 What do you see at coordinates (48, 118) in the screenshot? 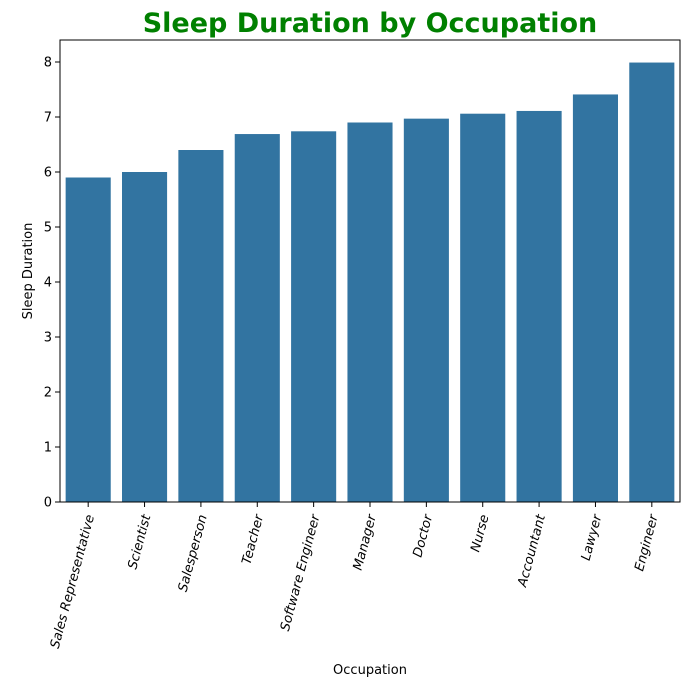
I see `y-tick-label: 7` at bounding box center [48, 118].